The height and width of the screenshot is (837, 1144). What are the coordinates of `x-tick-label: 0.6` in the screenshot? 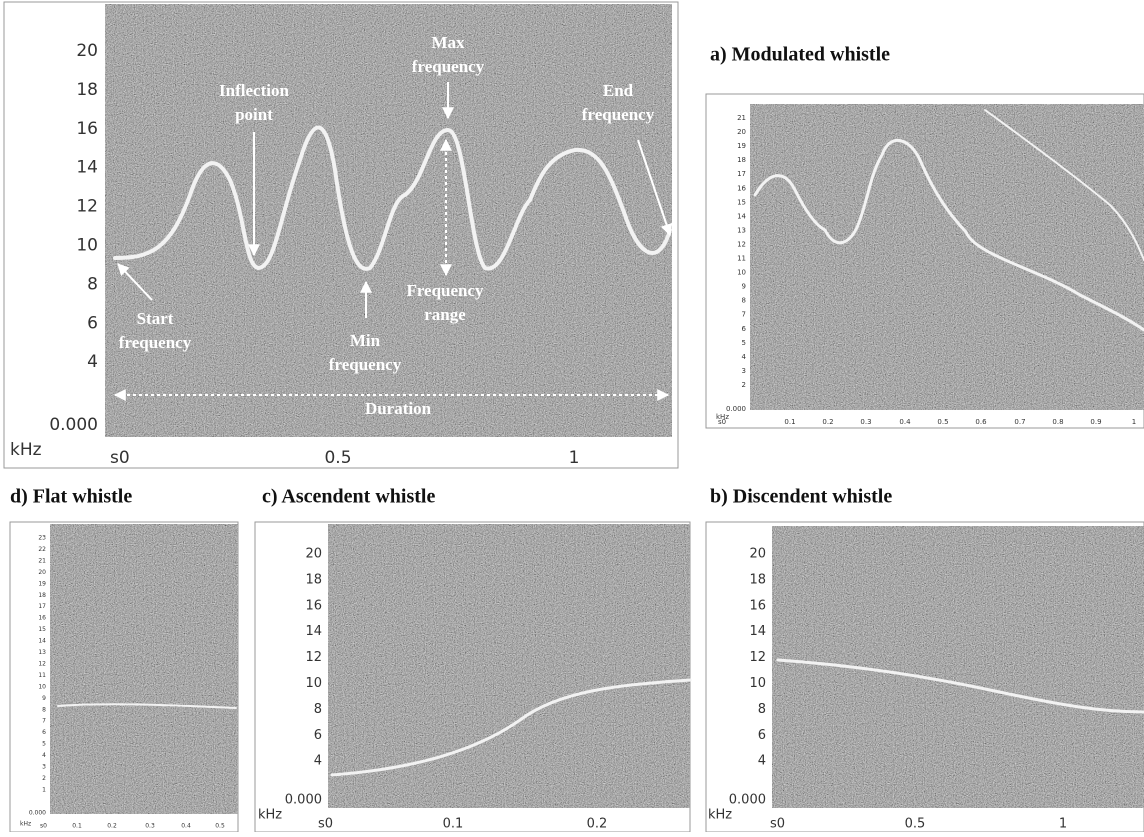 It's located at (981, 422).